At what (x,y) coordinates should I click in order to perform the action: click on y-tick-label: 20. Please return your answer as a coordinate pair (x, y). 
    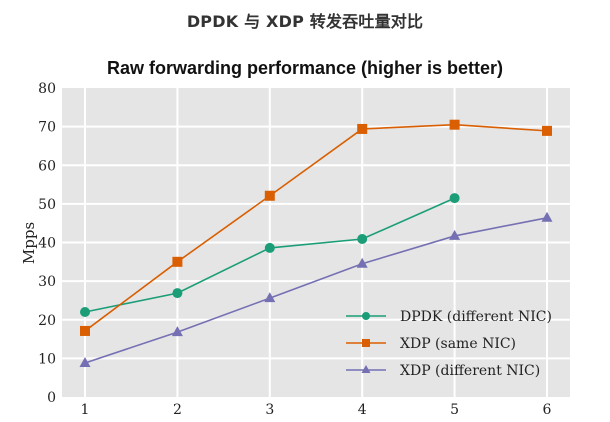
    Looking at the image, I should click on (47, 321).